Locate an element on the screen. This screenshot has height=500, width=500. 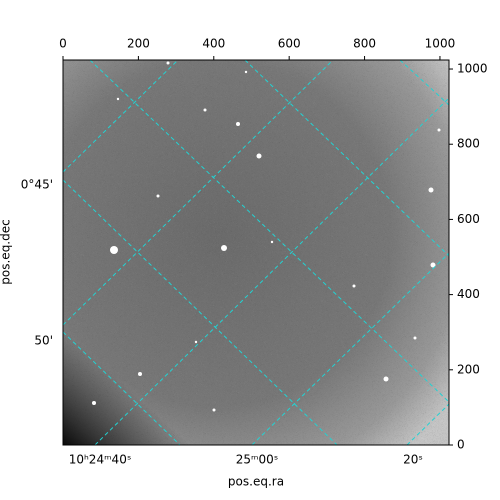
y-tick-label: 800 is located at coordinates (468, 144).